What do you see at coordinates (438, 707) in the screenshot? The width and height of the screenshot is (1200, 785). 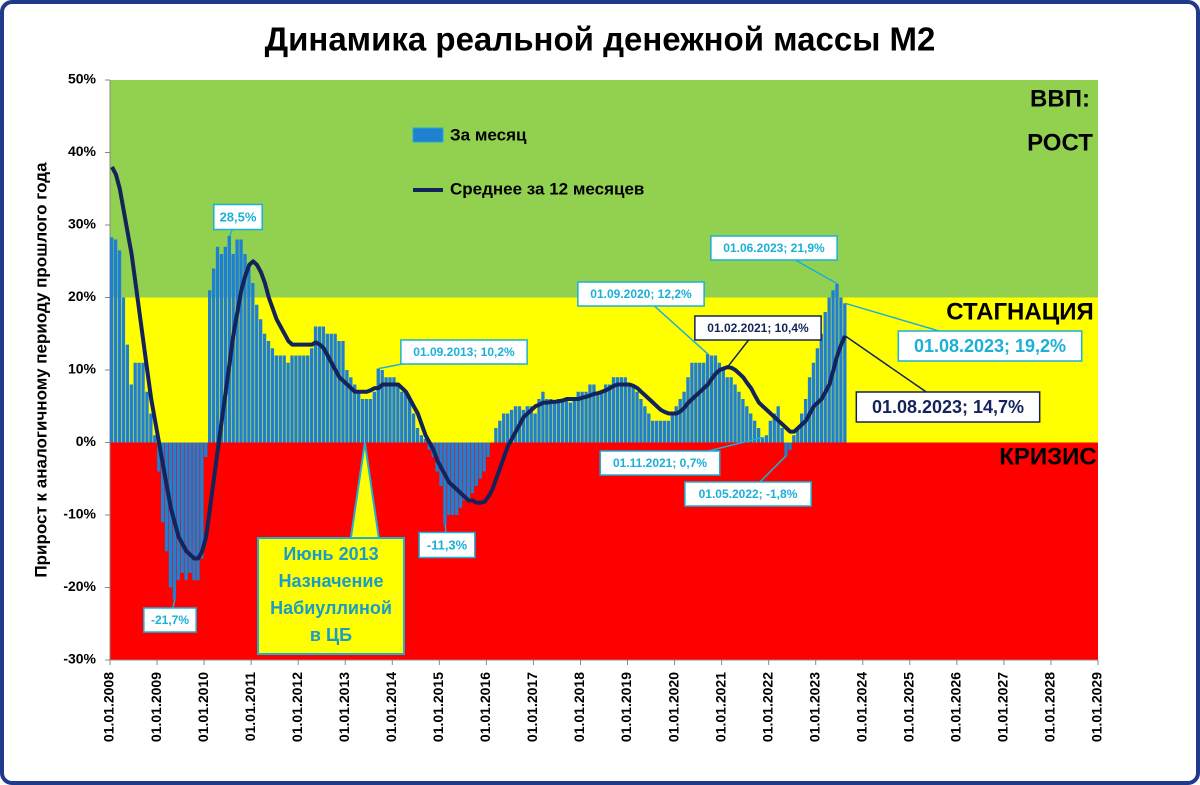 I see `x-tick-label: 01.01.2015` at bounding box center [438, 707].